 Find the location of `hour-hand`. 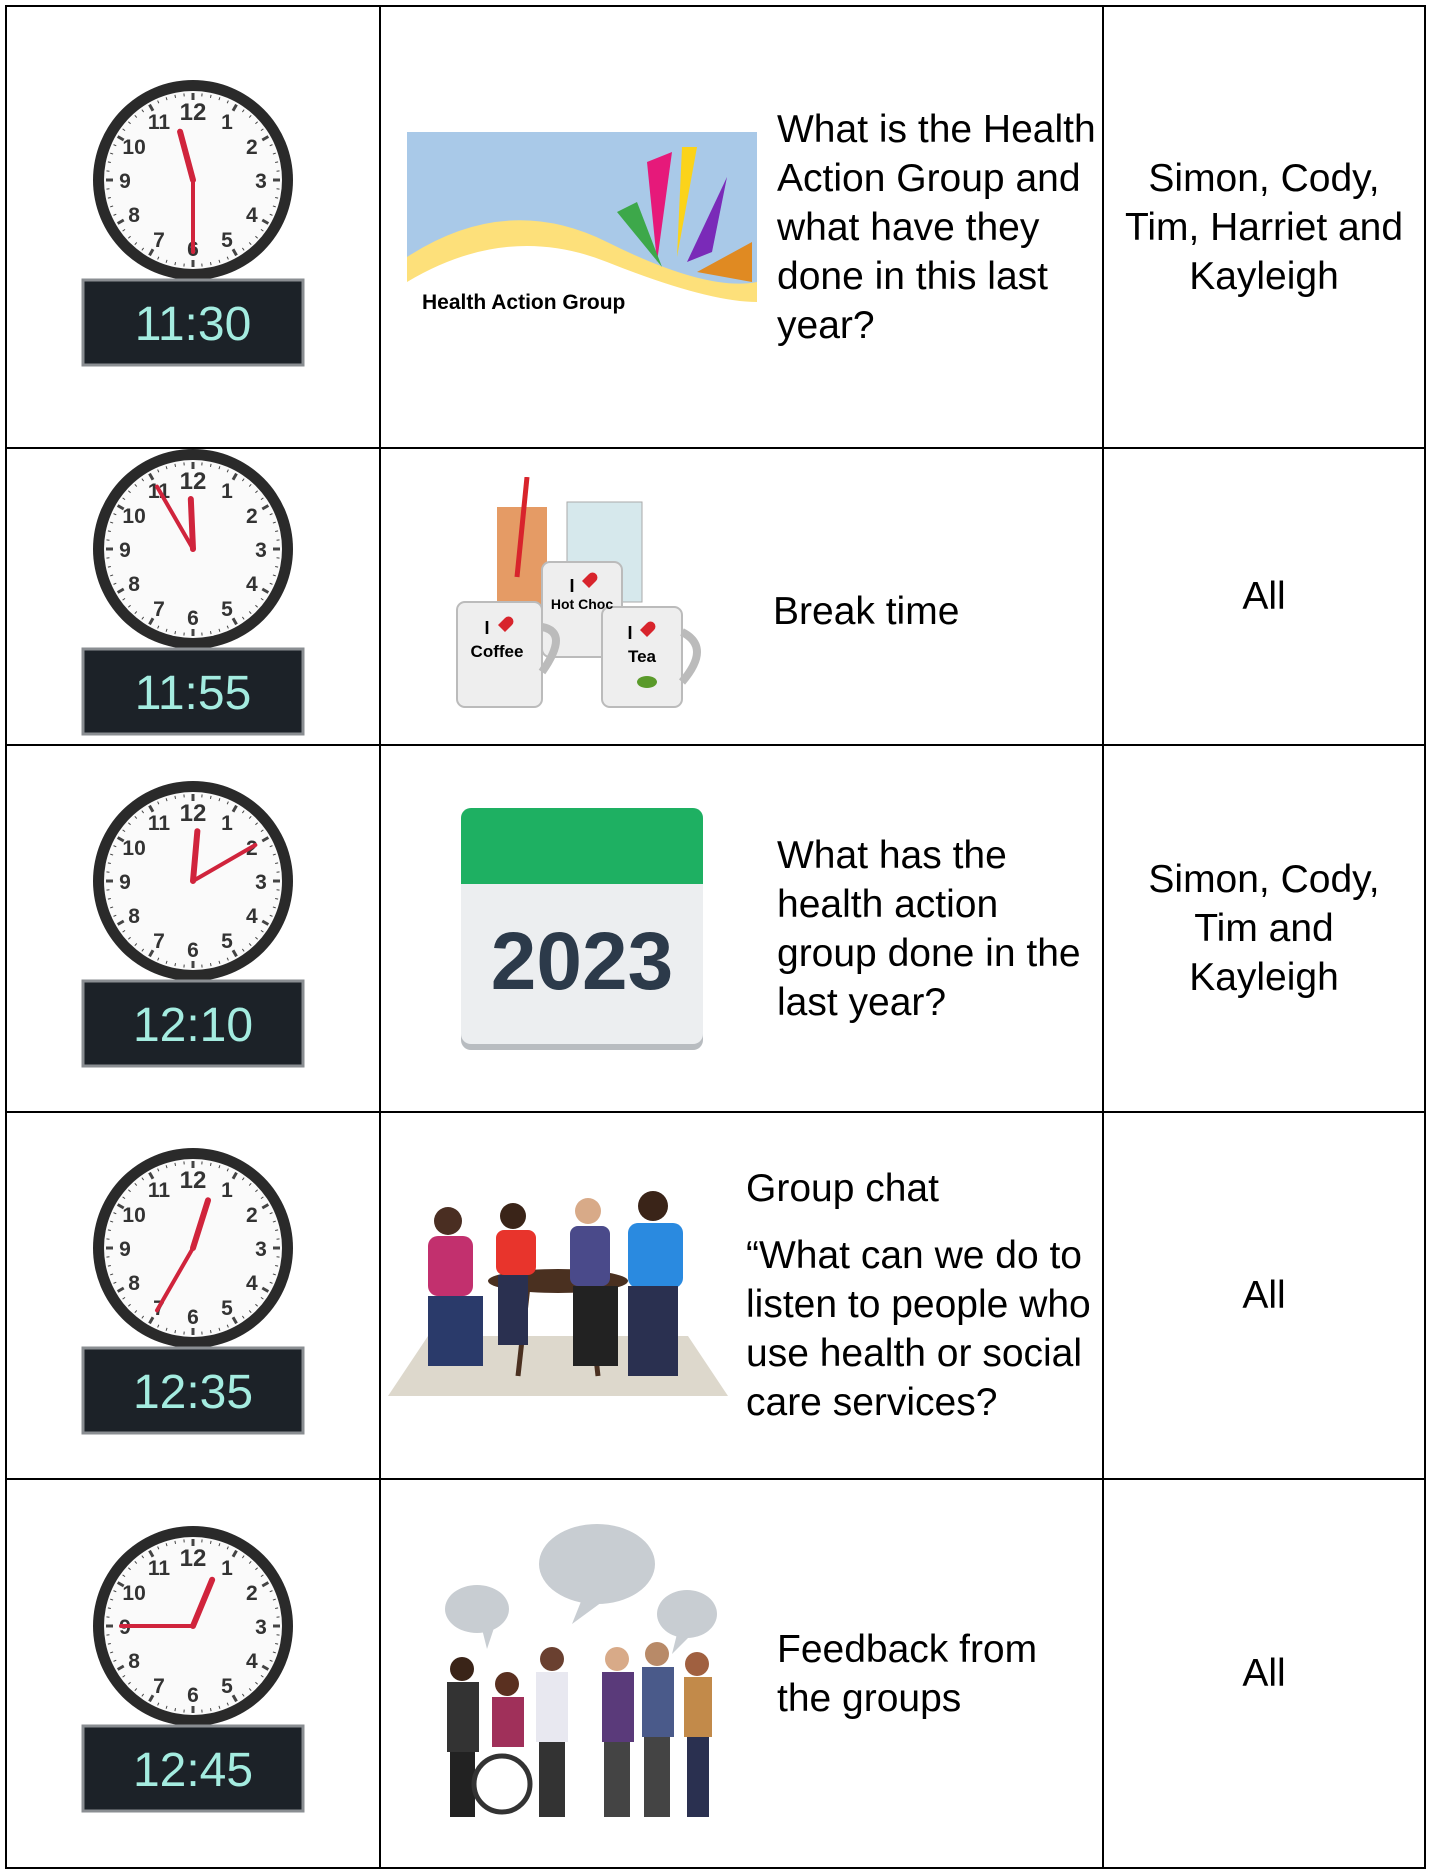

hour-hand is located at coordinates (192, 524).